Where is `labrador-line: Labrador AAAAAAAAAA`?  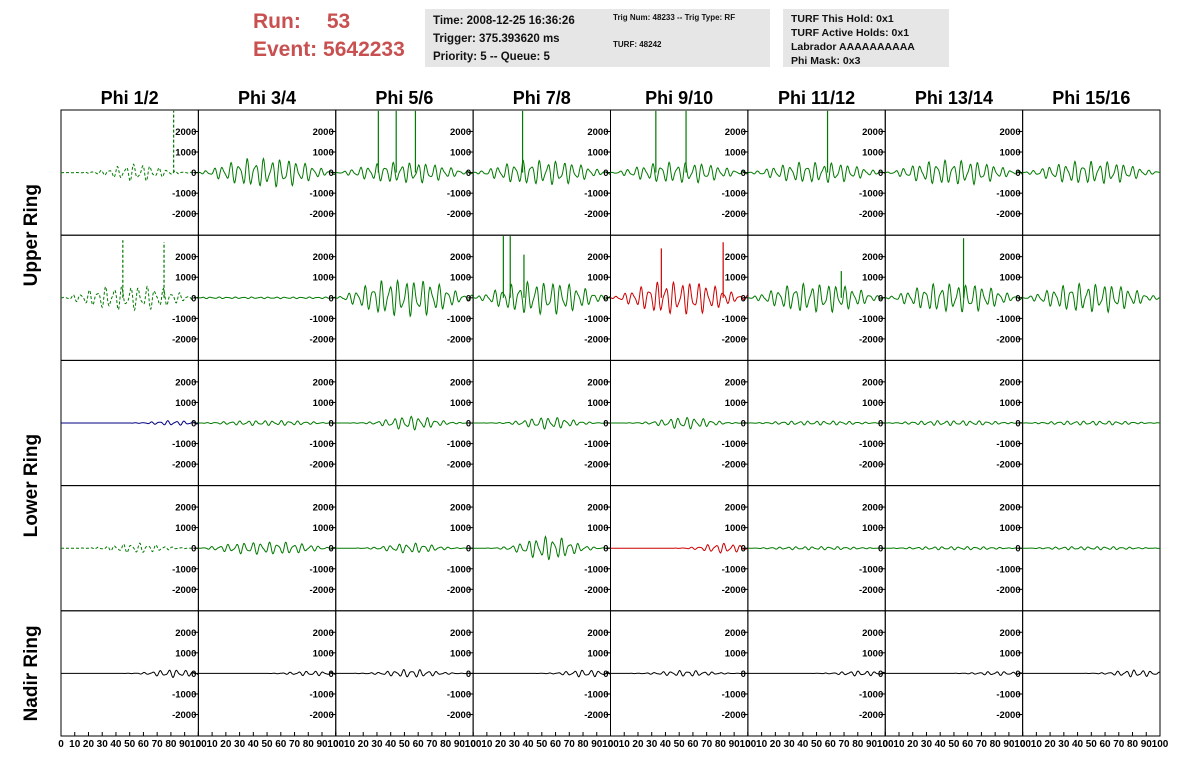 labrador-line: Labrador AAAAAAAAAA is located at coordinates (853, 47).